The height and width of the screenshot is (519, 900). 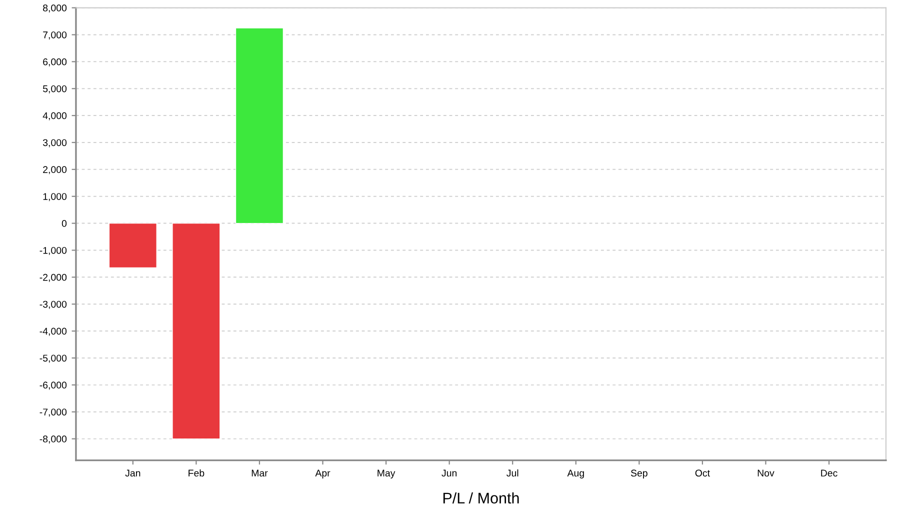 What do you see at coordinates (55, 170) in the screenshot?
I see `y-tick-label: 2,000` at bounding box center [55, 170].